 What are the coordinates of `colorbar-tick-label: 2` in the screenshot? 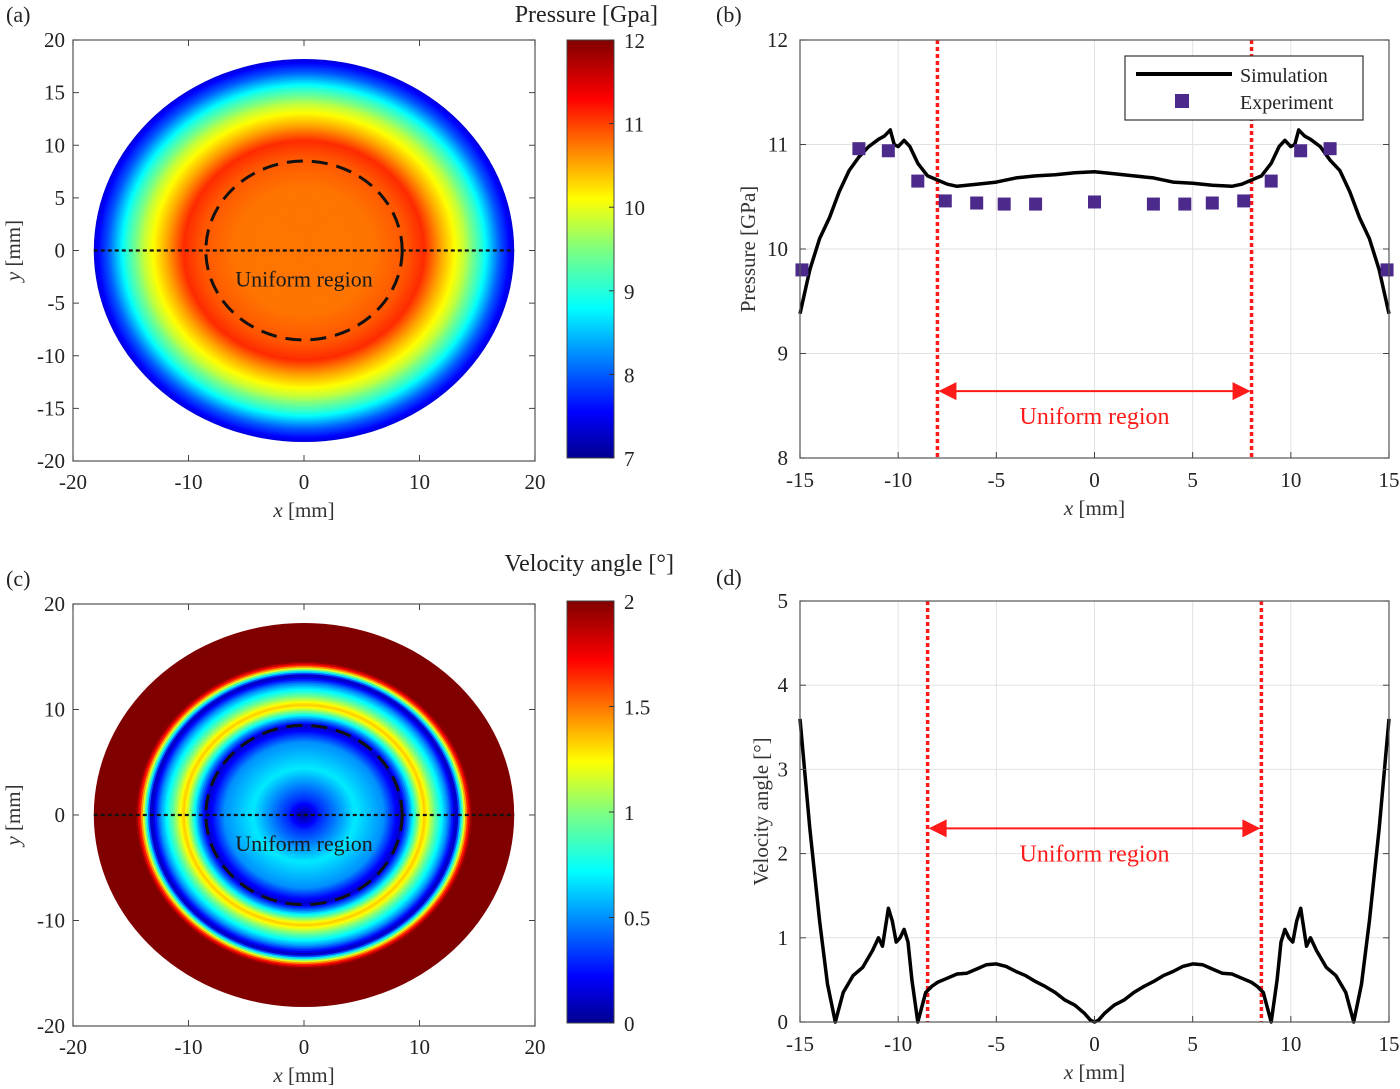 It's located at (629, 602).